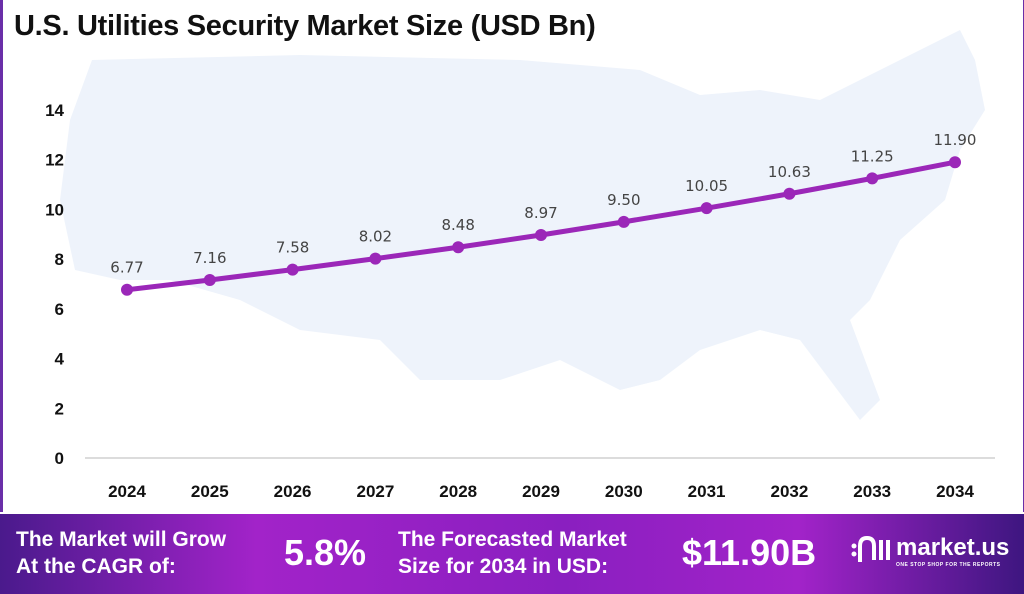 This screenshot has width=1024, height=594. What do you see at coordinates (375, 491) in the screenshot?
I see `x-tick-label: 2027` at bounding box center [375, 491].